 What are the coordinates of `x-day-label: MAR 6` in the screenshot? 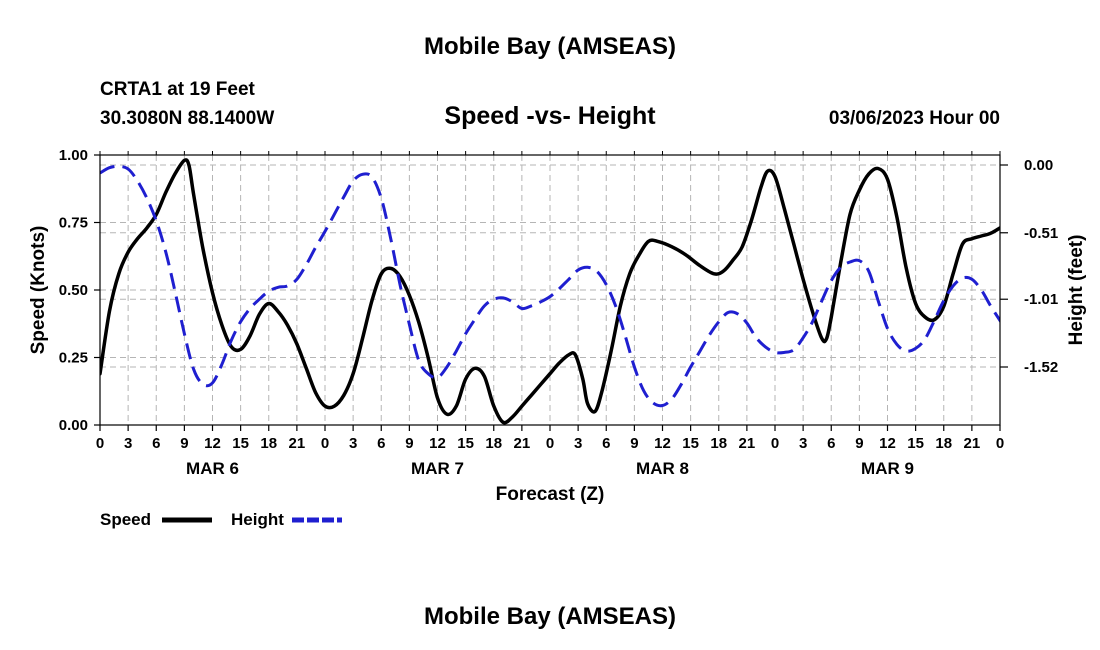 It's located at (212, 468).